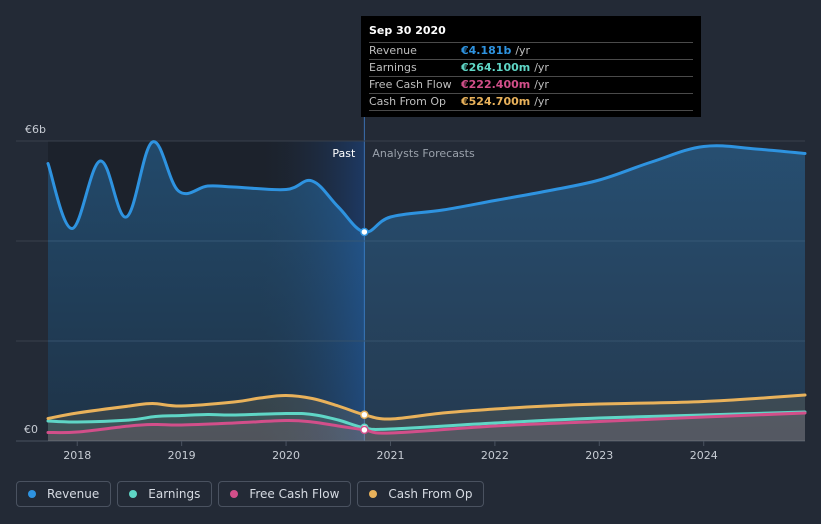 This screenshot has width=821, height=524. I want to click on x-tick-label: 2021, so click(390, 455).